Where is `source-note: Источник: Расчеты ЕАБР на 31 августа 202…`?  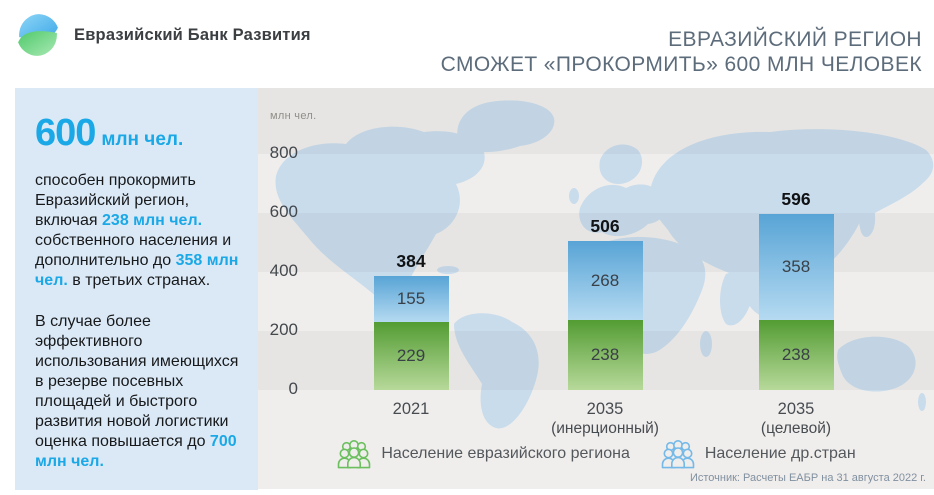
source-note: Источник: Расчеты ЕАБР на 31 августа 202… is located at coordinates (807, 478).